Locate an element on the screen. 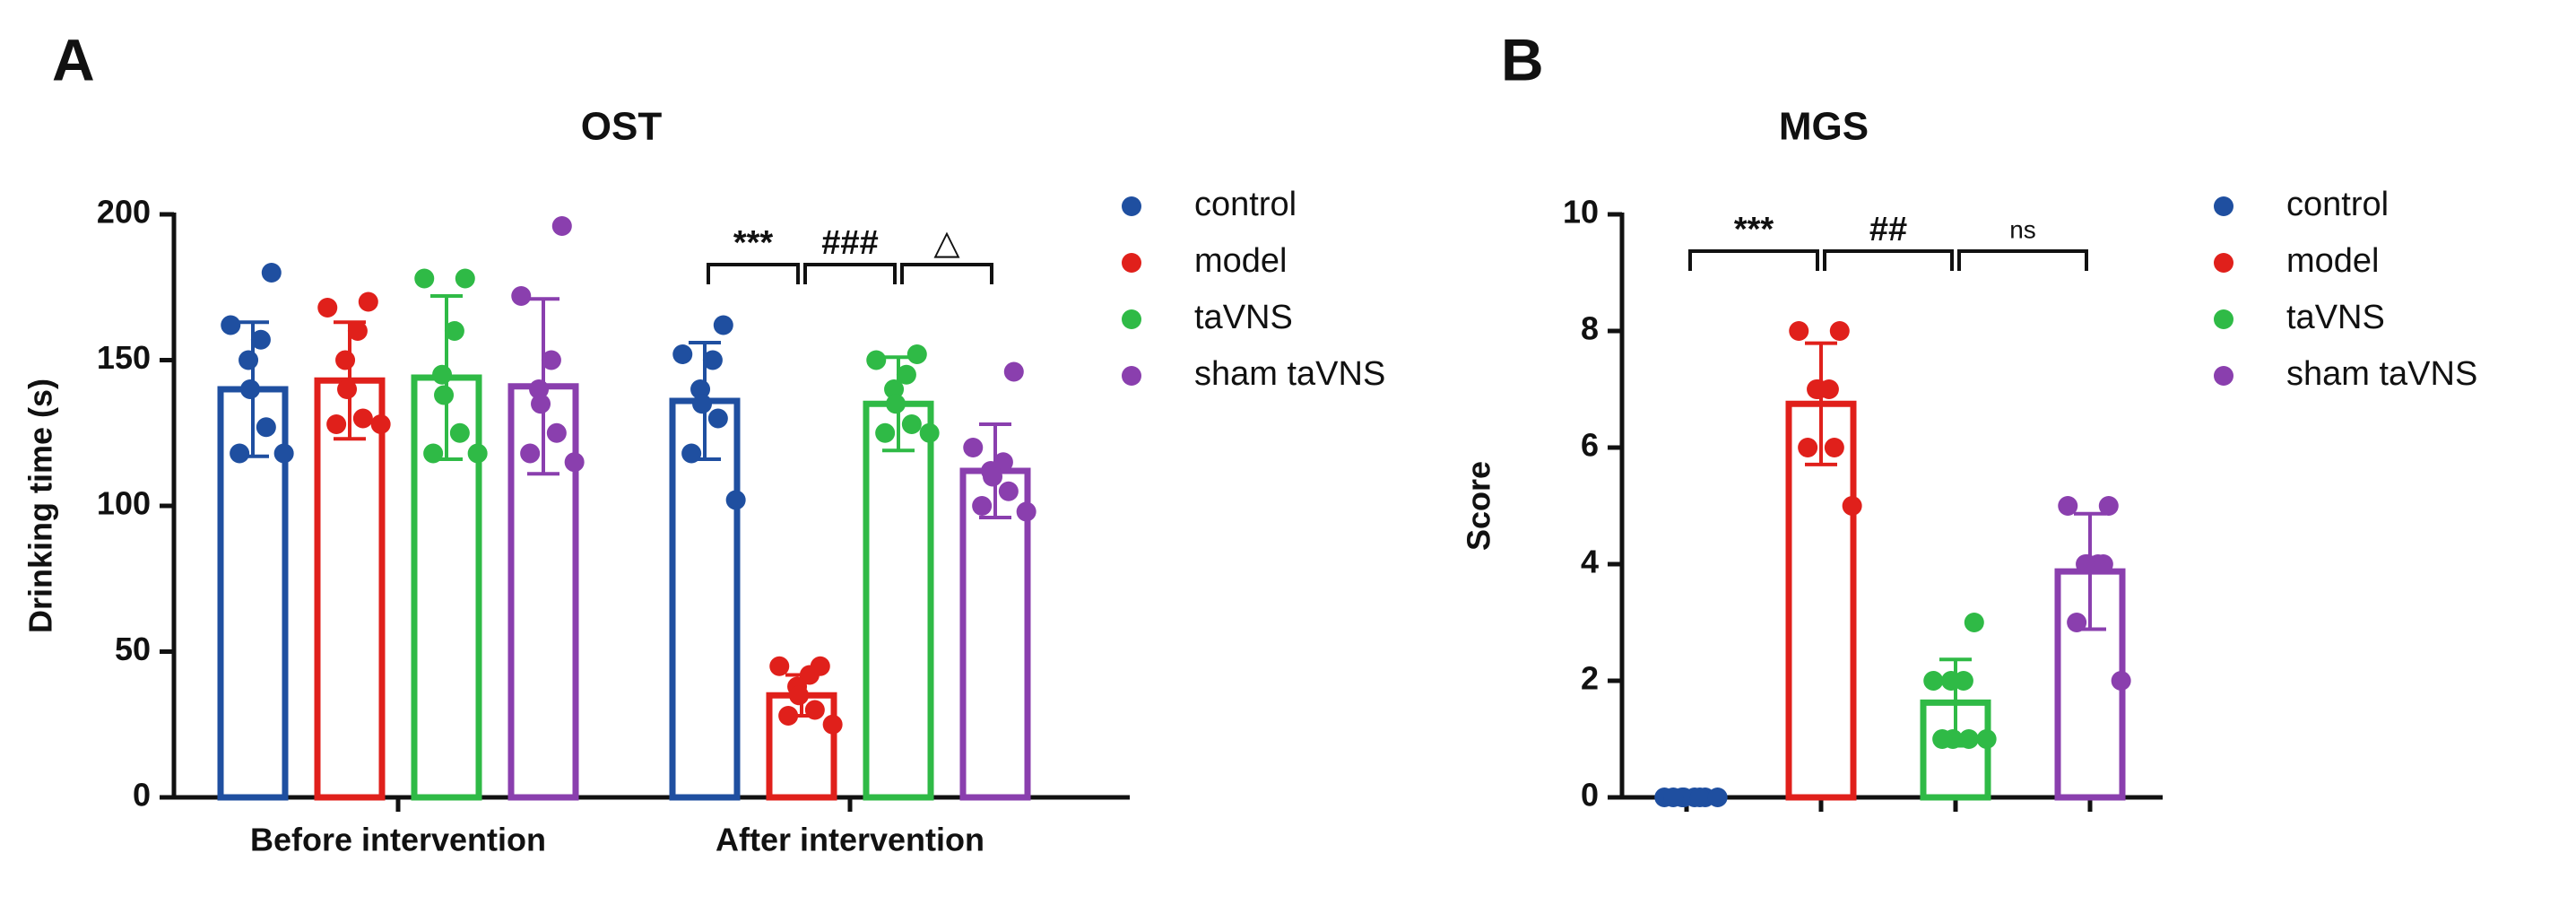  y-tick-label: 10 is located at coordinates (1581, 212).